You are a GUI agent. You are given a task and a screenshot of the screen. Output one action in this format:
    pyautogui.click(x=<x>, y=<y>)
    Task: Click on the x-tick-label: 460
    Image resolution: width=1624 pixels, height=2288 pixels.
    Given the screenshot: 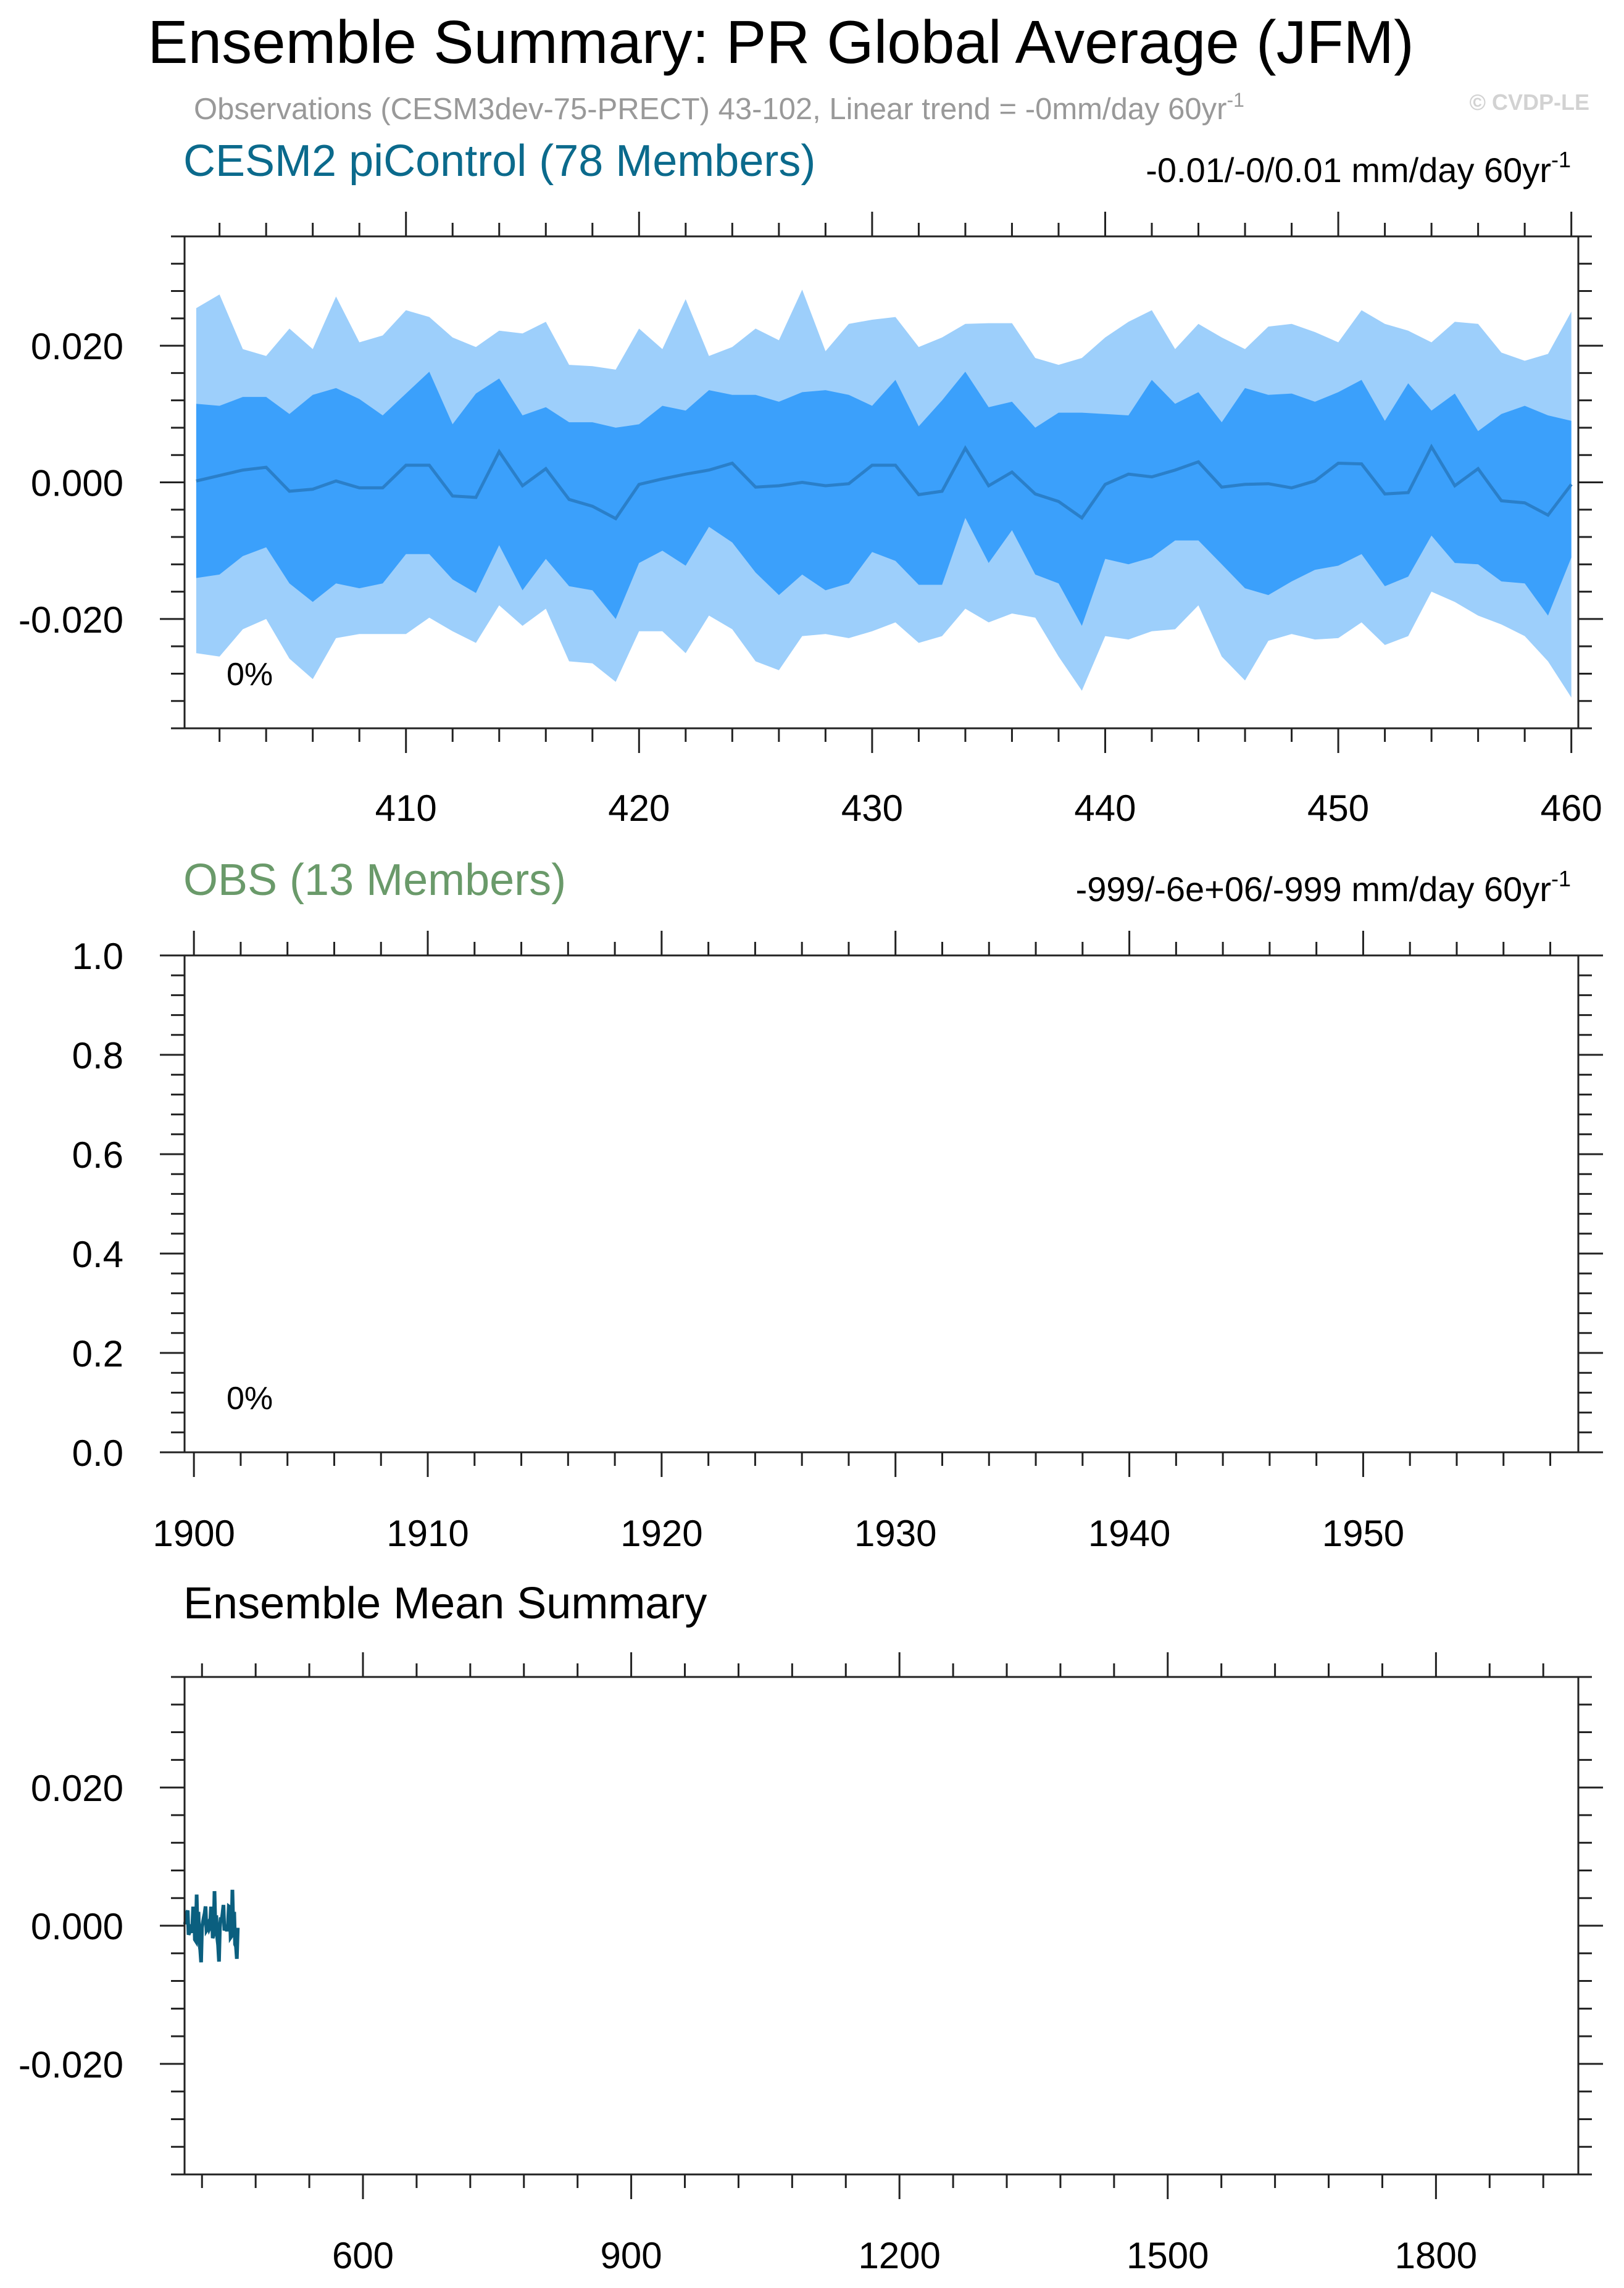 What is the action you would take?
    pyautogui.click(x=1571, y=808)
    